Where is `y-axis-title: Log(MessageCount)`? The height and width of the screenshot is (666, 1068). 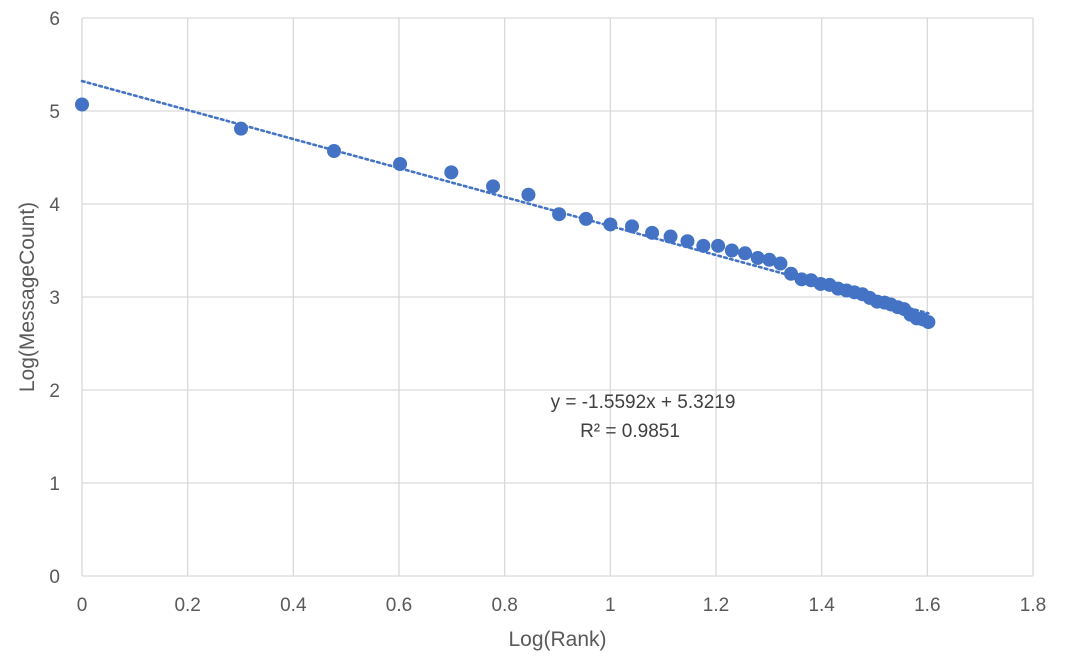
y-axis-title: Log(MessageCount) is located at coordinates (27, 297).